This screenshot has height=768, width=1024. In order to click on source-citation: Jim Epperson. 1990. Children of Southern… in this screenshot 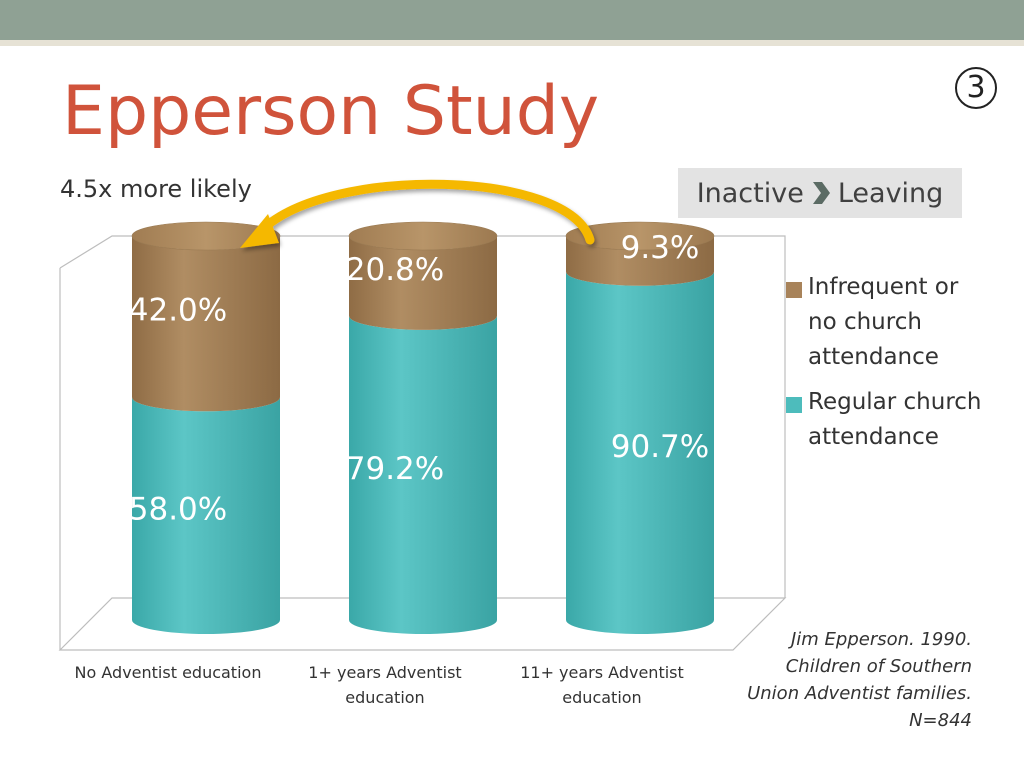, I will do `click(836, 680)`.